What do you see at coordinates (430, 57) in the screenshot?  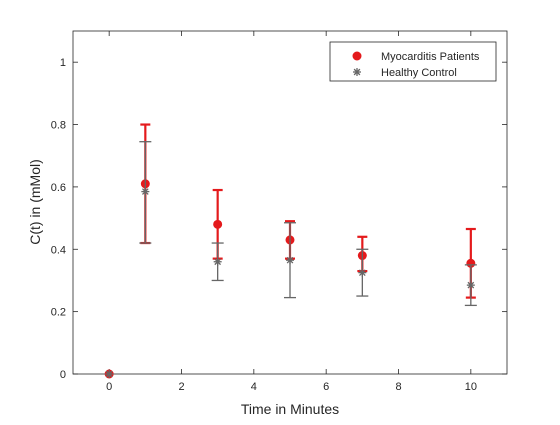 I see `legend-label-myocarditis: Myocarditis Patients` at bounding box center [430, 57].